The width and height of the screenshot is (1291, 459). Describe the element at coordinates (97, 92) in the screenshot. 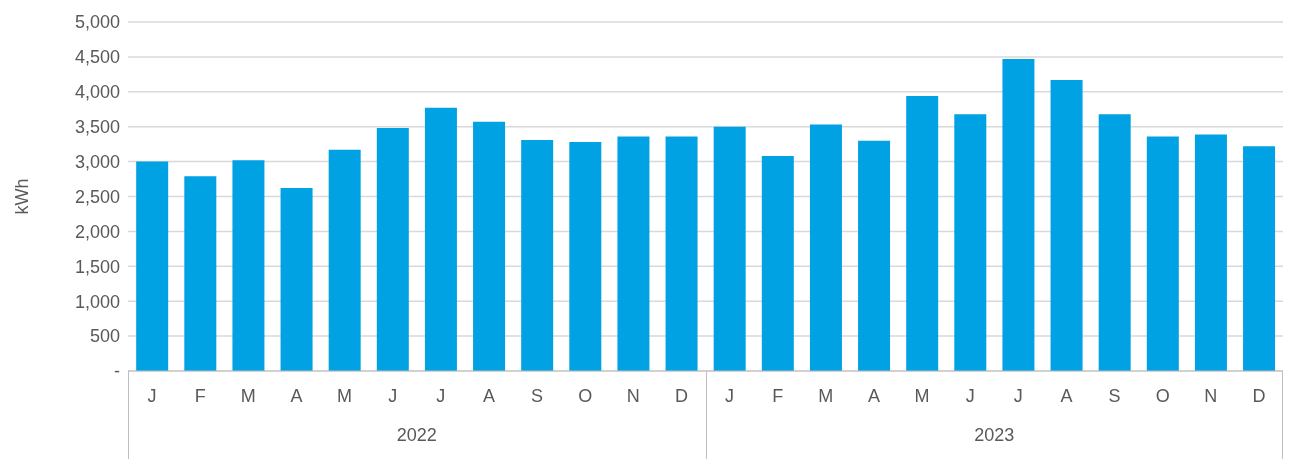

I see `y-tick-label: 4,000` at that location.